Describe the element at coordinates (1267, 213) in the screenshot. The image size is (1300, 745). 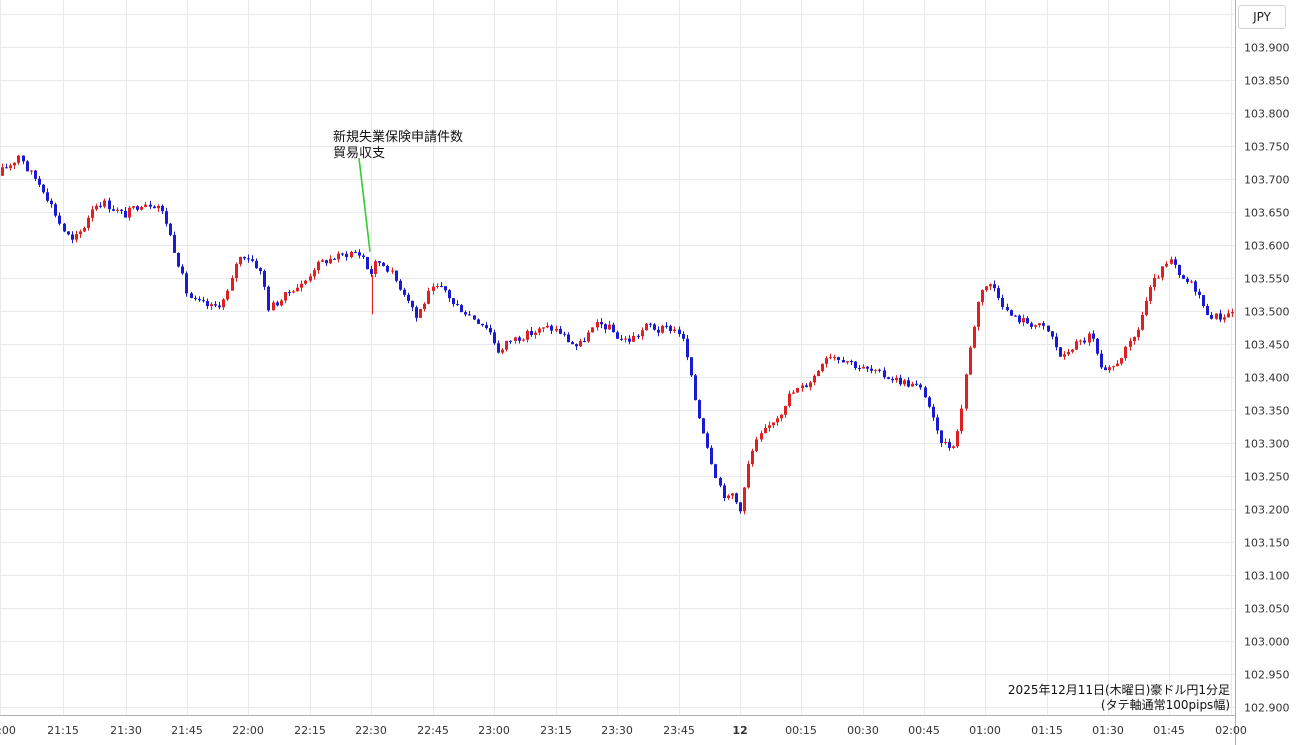
I see `y-tick-label: 103.650` at that location.